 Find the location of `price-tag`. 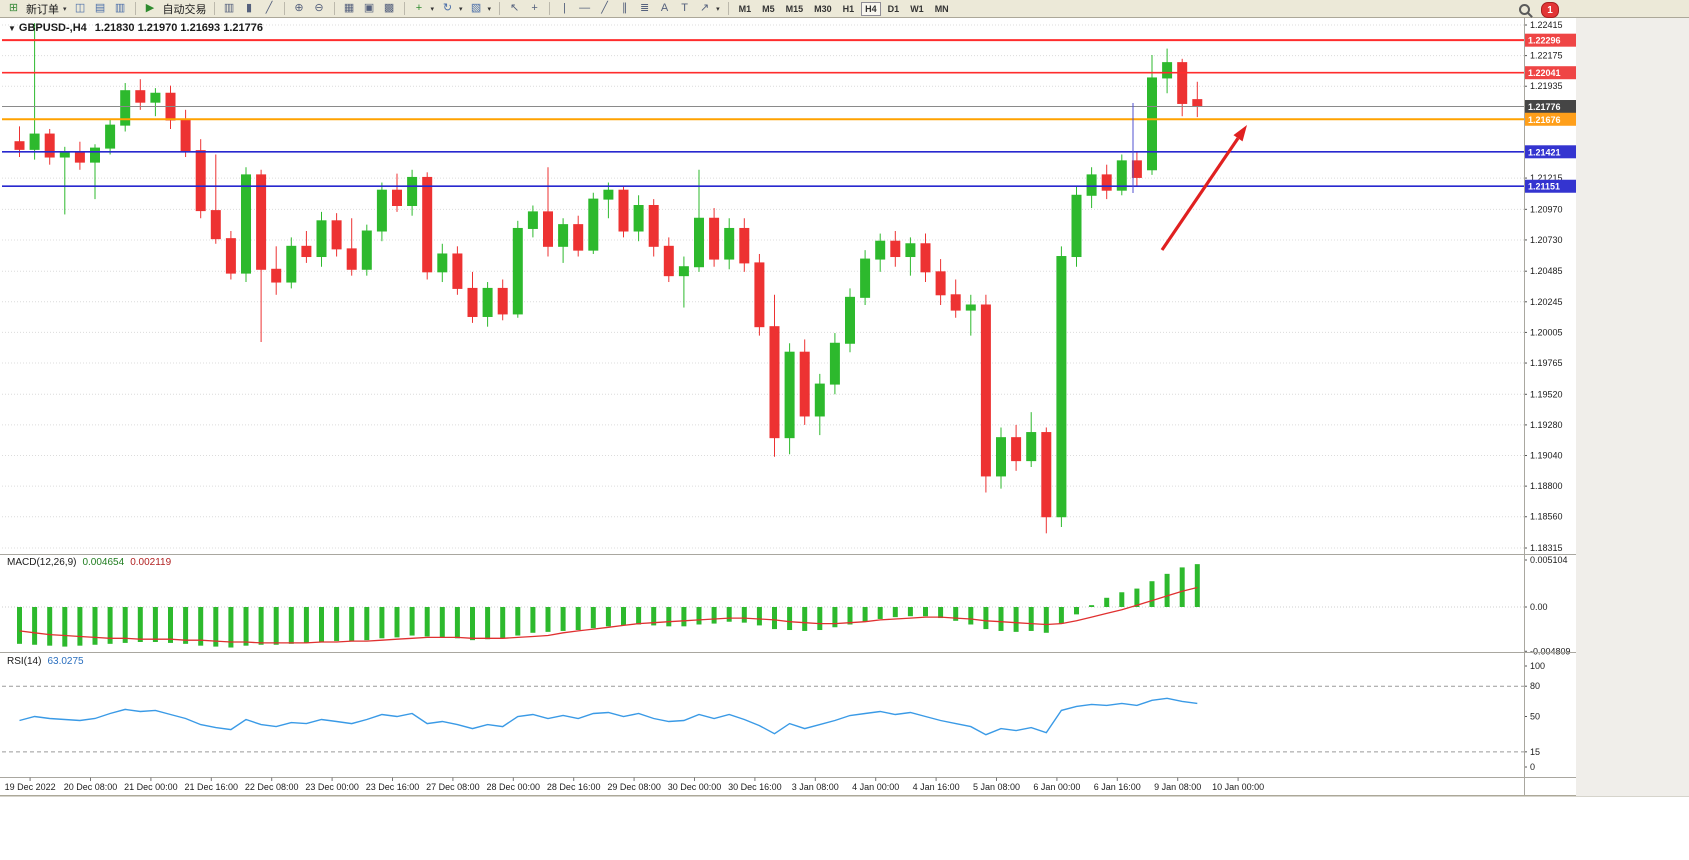

price-tag is located at coordinates (1550, 107).